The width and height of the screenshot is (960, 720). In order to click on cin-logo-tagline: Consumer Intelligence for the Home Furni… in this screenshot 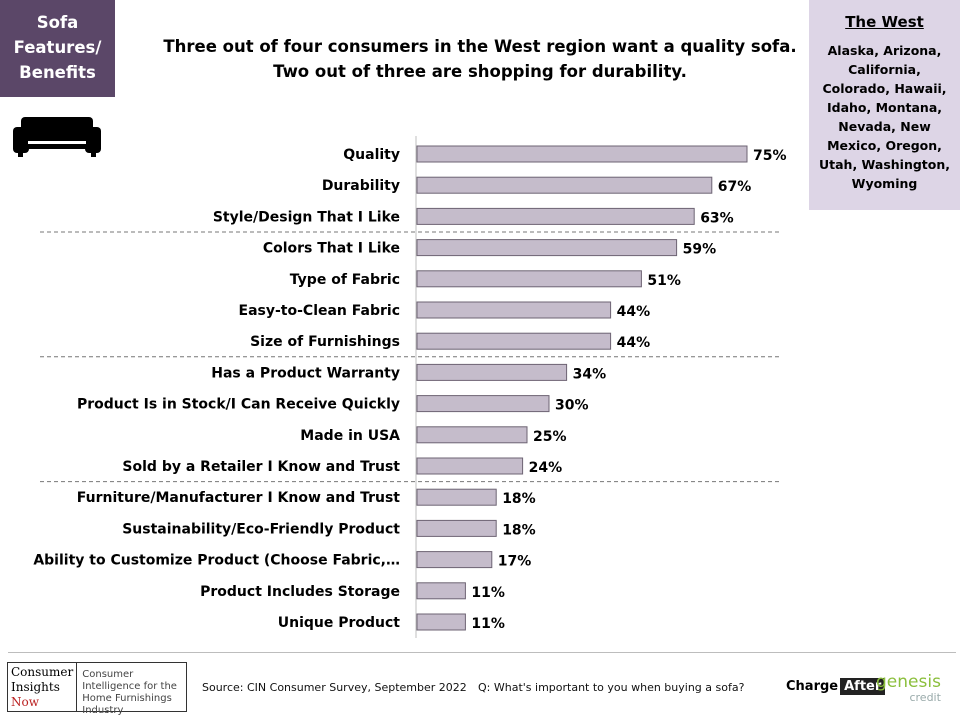, I will do `click(129, 692)`.